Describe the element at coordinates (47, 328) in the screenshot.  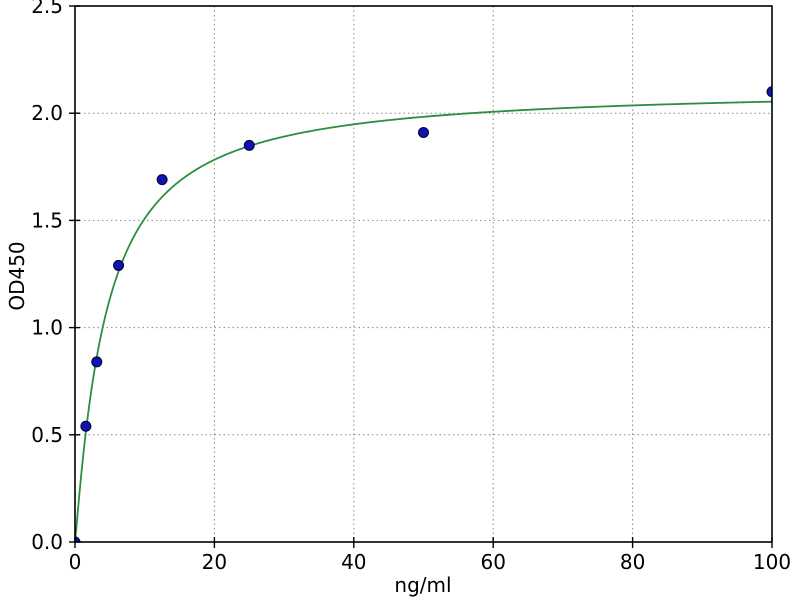
I see `y-tick-label: 1.0` at that location.